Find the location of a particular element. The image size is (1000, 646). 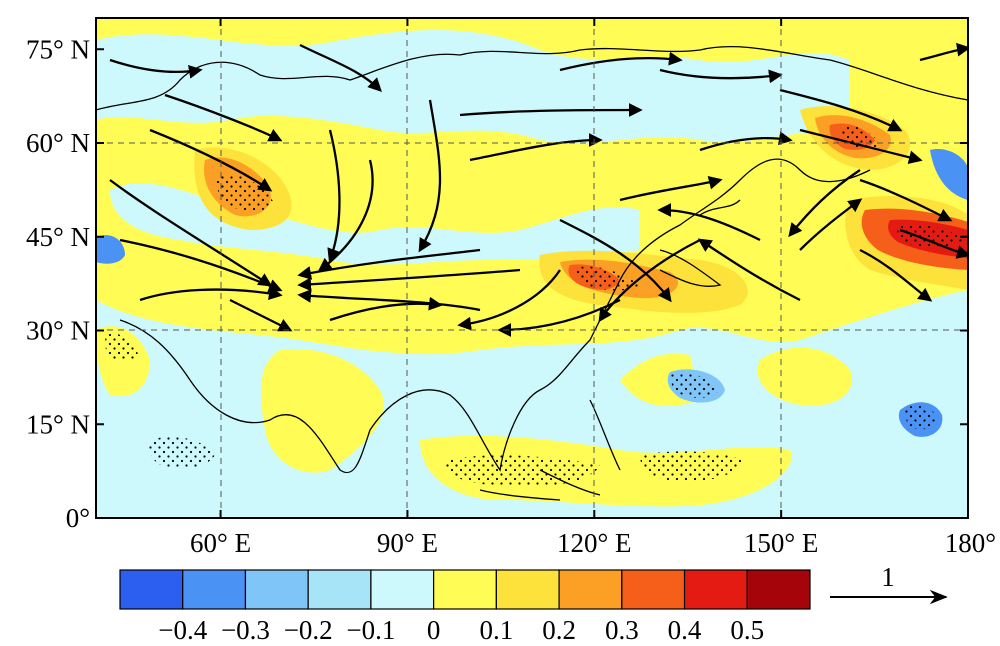

colorbar-label: −0.4 is located at coordinates (182, 630).